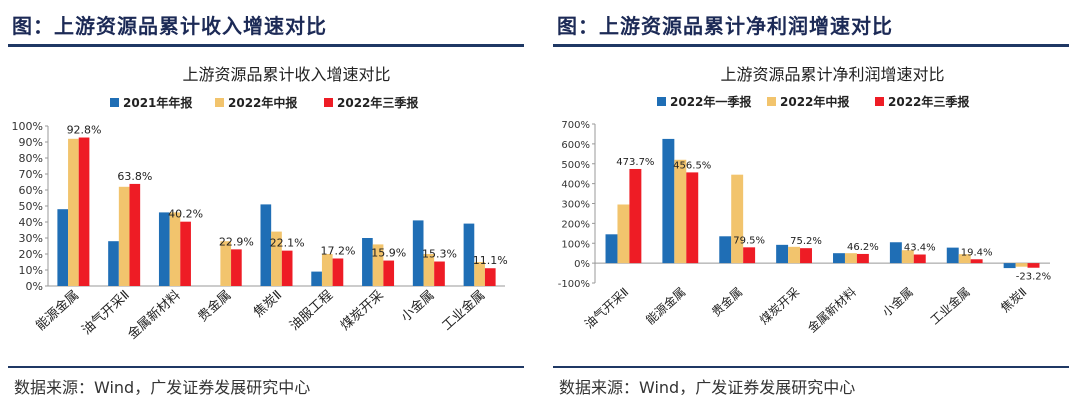 The image size is (1080, 410). Describe the element at coordinates (977, 252) in the screenshot. I see `data-label: 19.4%` at that location.